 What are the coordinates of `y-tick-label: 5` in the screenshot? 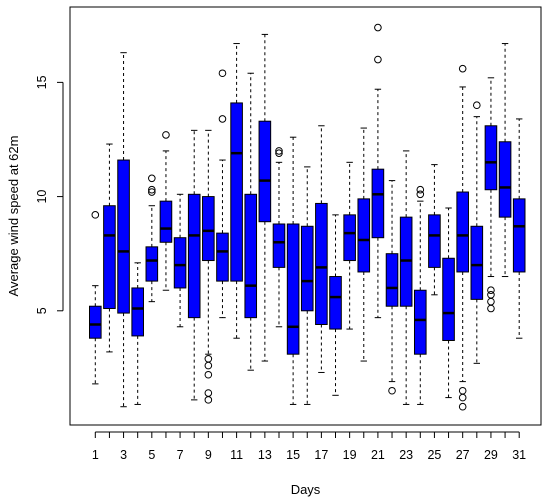 It's located at (42, 310).